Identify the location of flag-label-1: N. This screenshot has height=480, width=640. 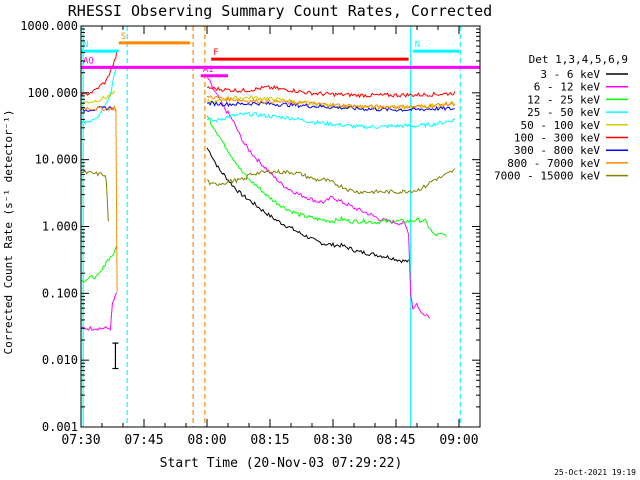
(85, 45).